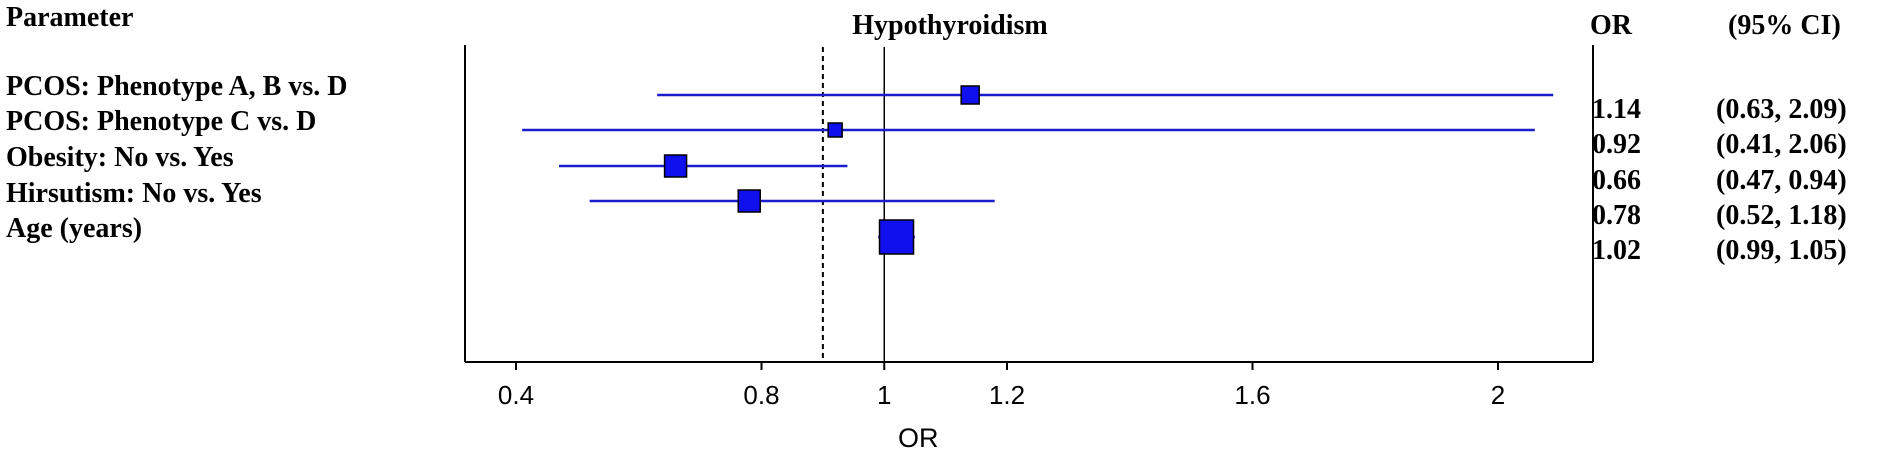 The width and height of the screenshot is (1900, 452). I want to click on x-axis-label: OR, so click(918, 437).